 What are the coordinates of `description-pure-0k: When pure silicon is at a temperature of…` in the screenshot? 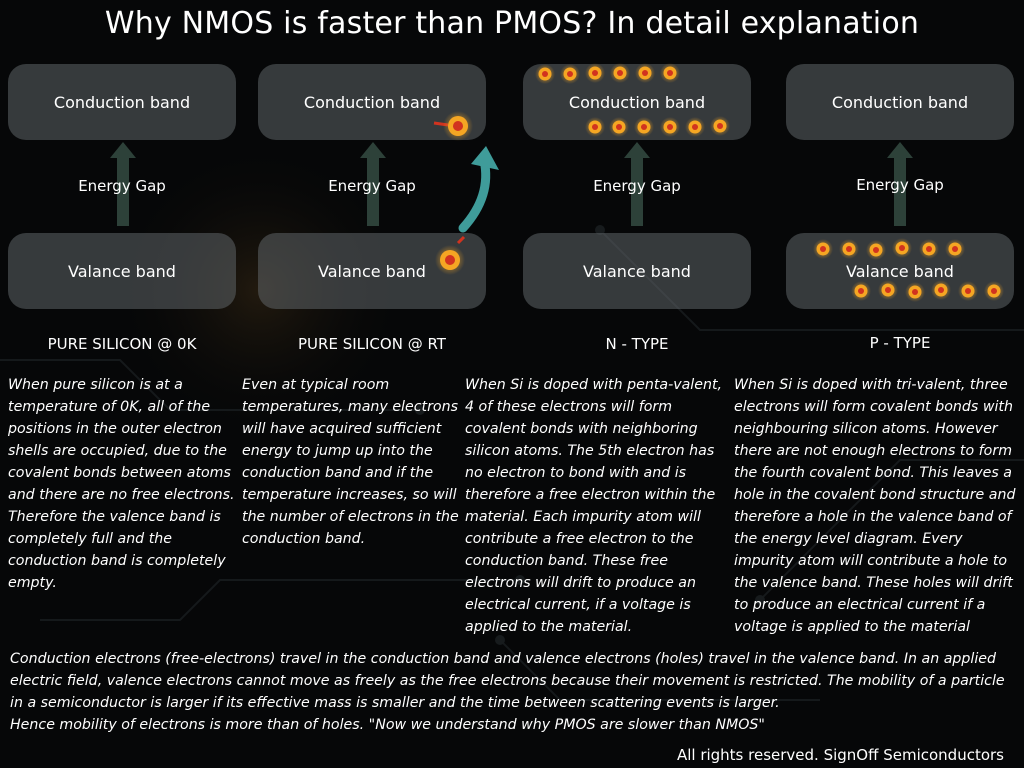 It's located at (121, 484).